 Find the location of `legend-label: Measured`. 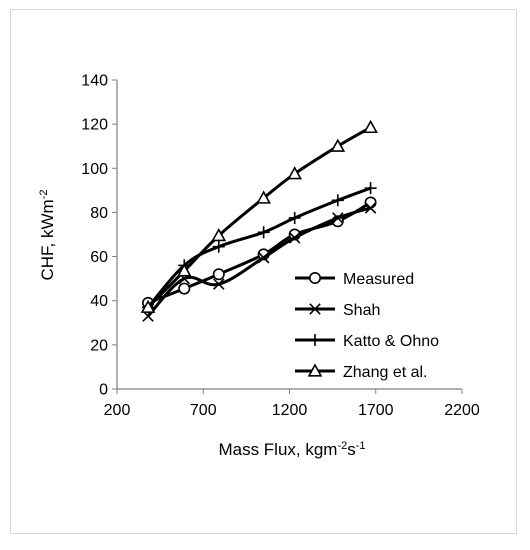

legend-label: Measured is located at coordinates (378, 279).